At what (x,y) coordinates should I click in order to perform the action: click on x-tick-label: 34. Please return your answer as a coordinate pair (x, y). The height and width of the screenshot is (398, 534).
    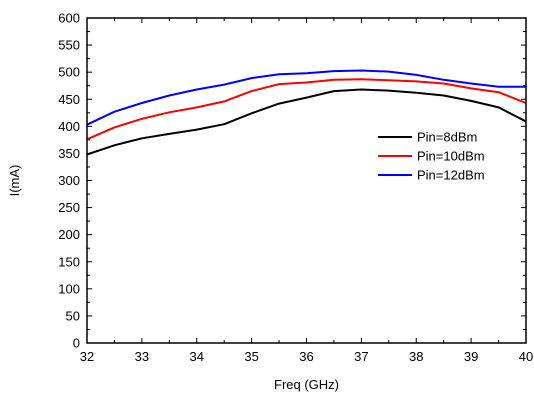
    Looking at the image, I should click on (197, 356).